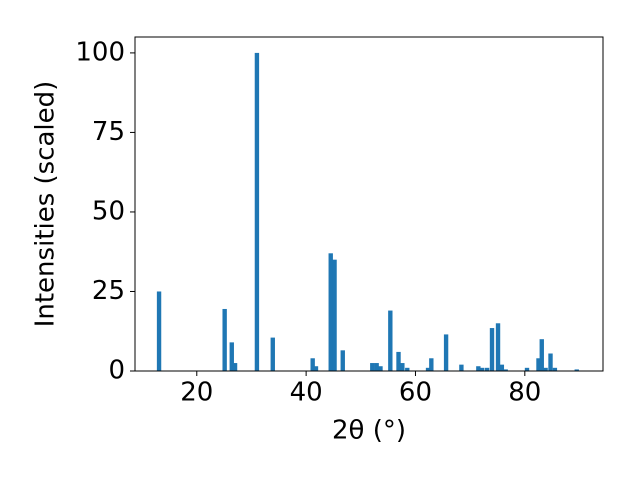 This screenshot has width=640, height=480. What do you see at coordinates (415, 393) in the screenshot?
I see `x-tick-label: 60` at bounding box center [415, 393].